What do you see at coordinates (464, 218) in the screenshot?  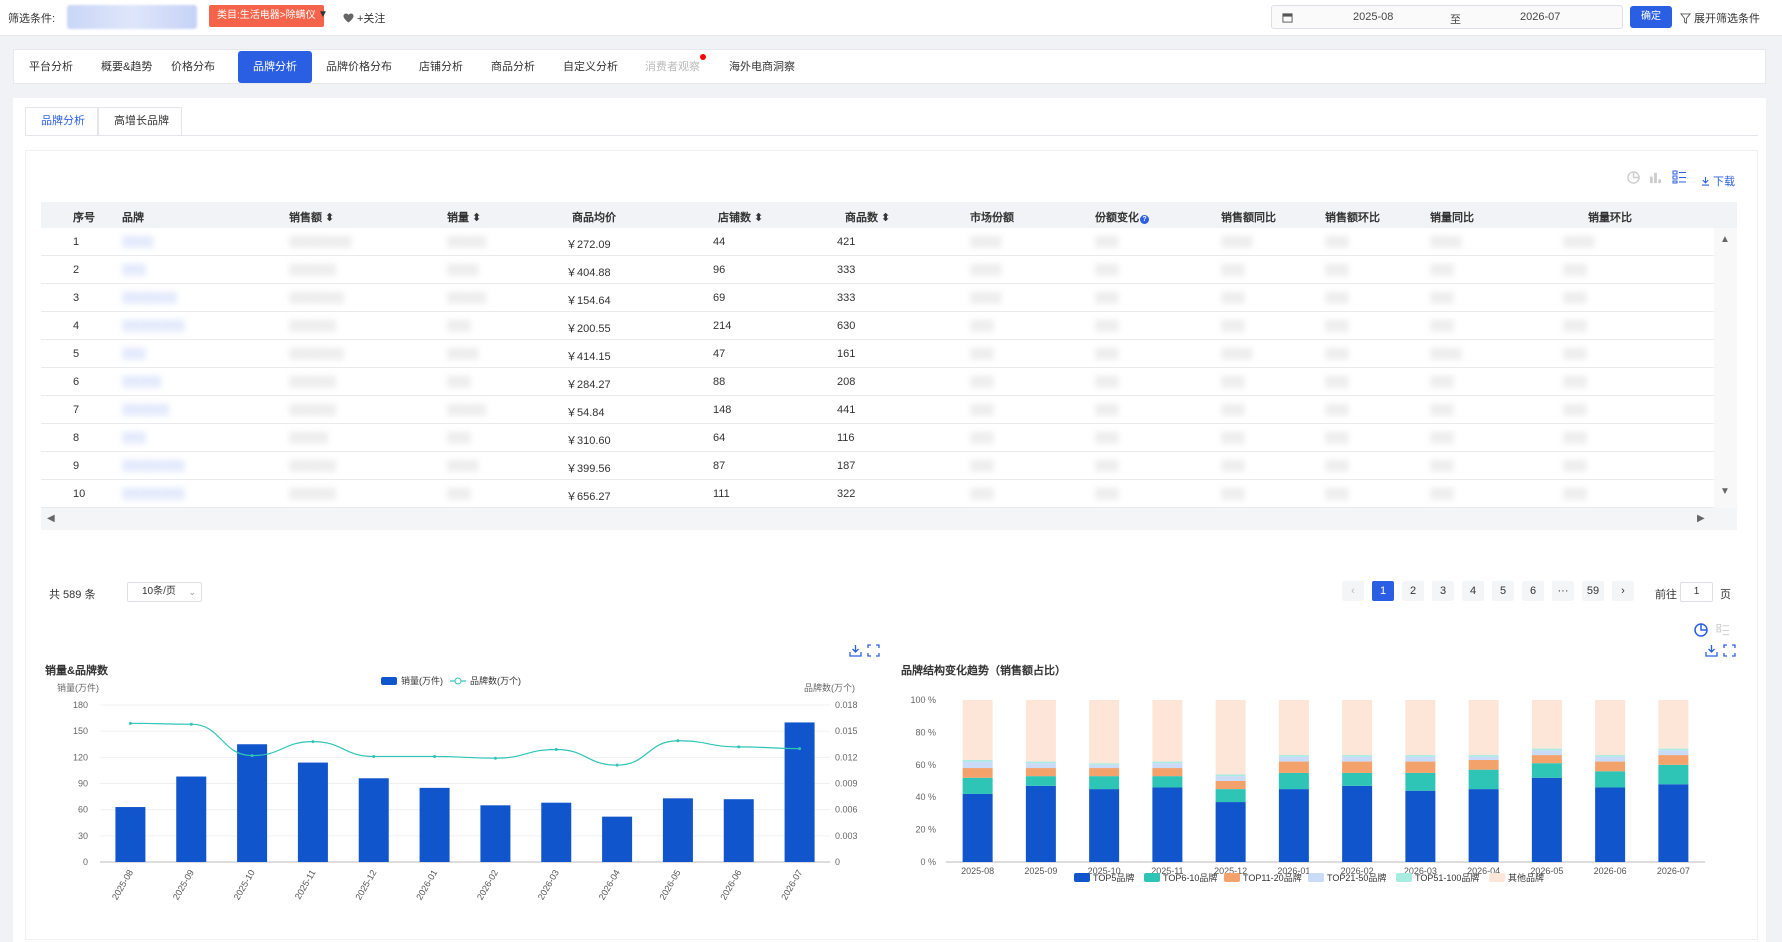 I see `col-volume: 销量 ⬍` at bounding box center [464, 218].